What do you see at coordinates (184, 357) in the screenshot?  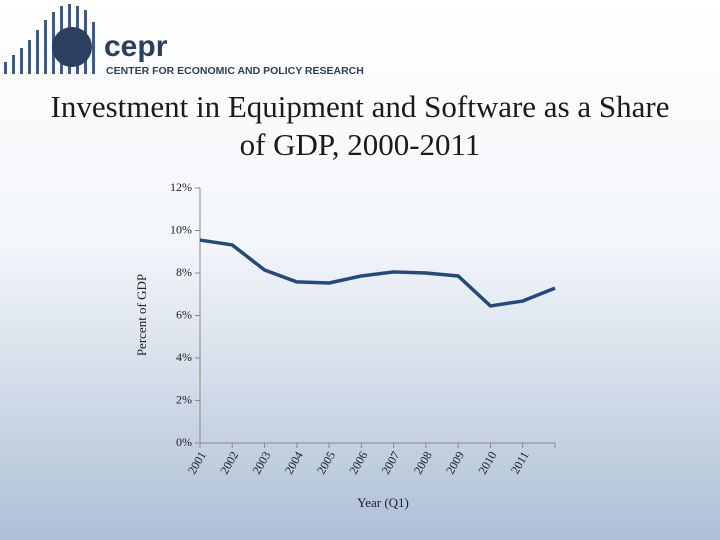 I see `y-tick-label: 4%` at bounding box center [184, 357].